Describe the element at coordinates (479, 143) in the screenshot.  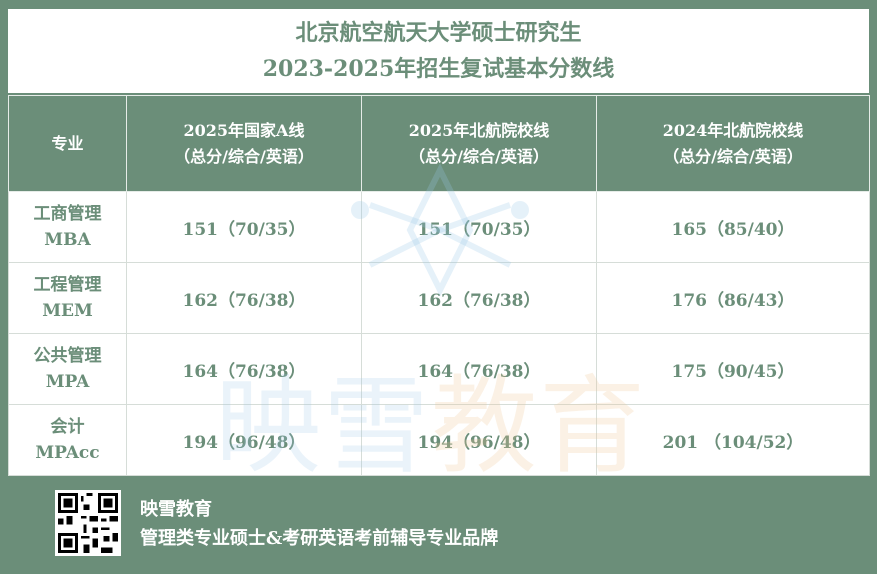
I see `header-2025-buaa: 2025年北航院校线 （总分/综合/英语）` at that location.